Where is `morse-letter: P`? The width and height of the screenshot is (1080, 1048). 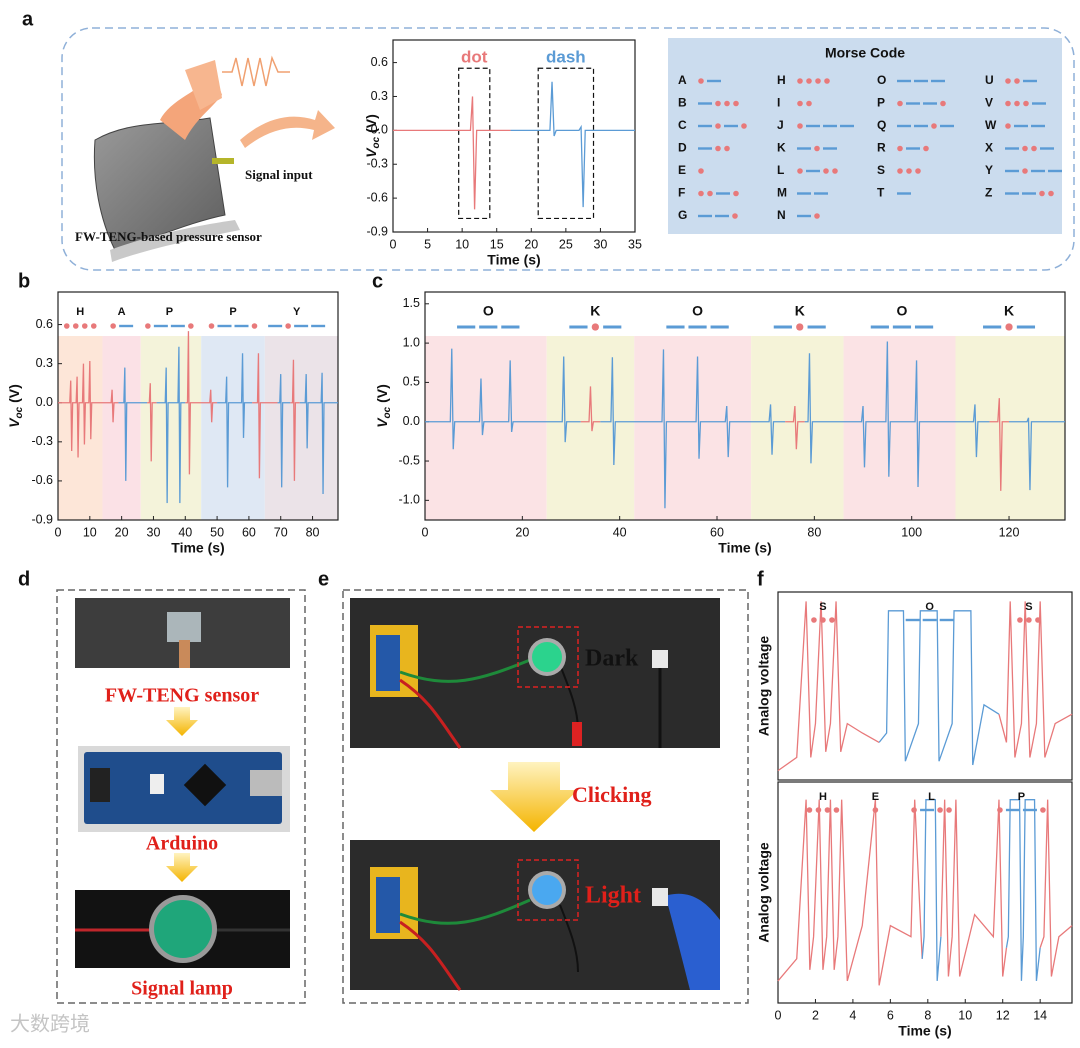 morse-letter: P is located at coordinates (881, 103).